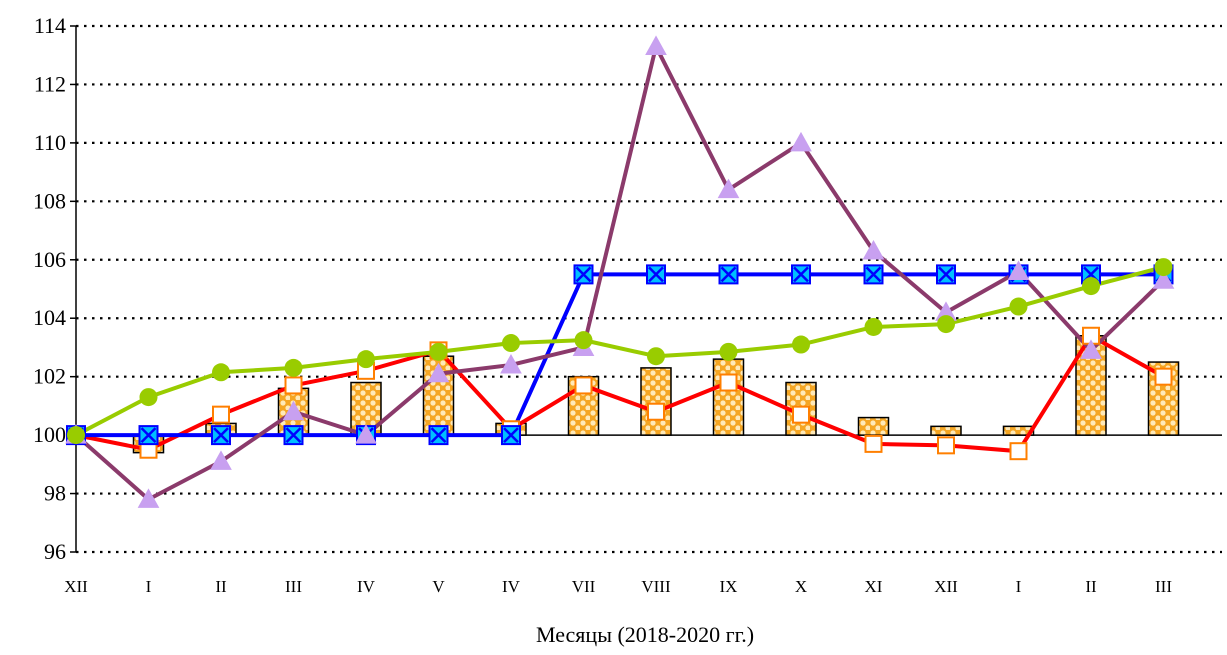 The width and height of the screenshot is (1227, 655). Describe the element at coordinates (801, 586) in the screenshot. I see `x-tick-label: X` at that location.